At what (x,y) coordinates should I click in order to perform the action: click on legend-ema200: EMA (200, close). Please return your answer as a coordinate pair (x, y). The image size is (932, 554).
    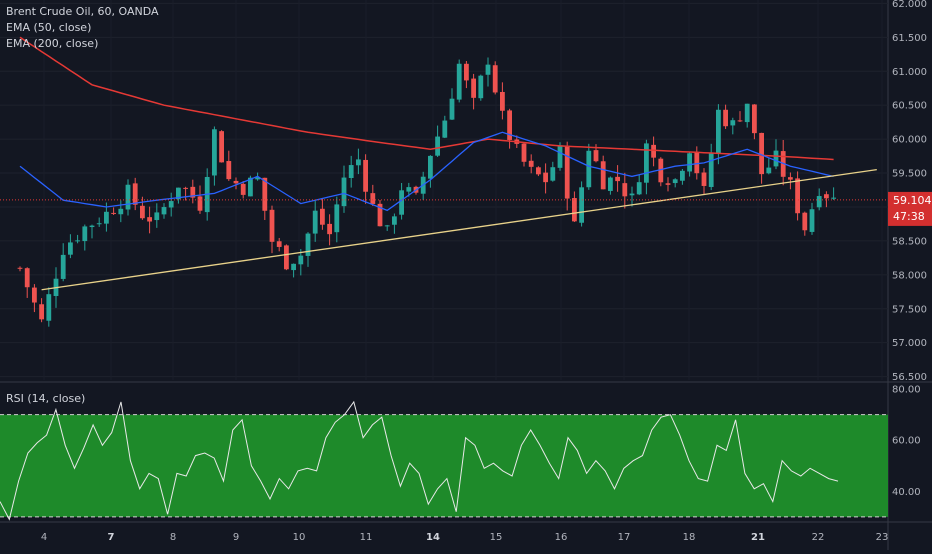
    Looking at the image, I should click on (52, 43).